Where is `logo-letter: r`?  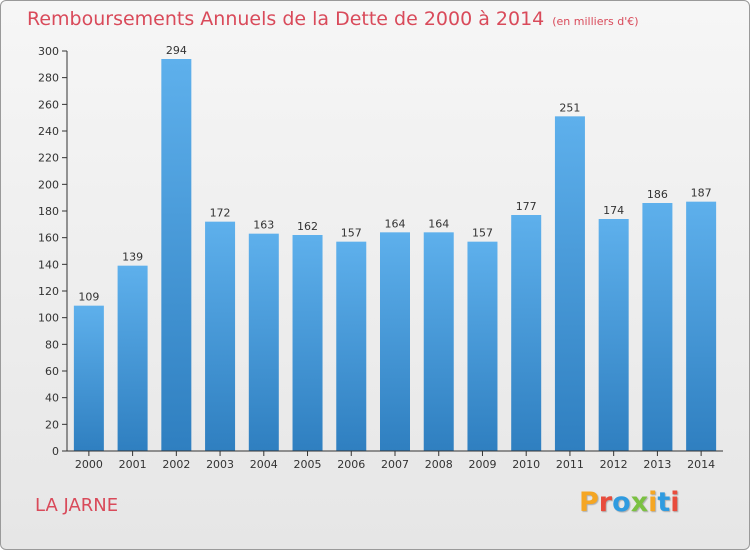
logo-letter: r is located at coordinates (605, 502).